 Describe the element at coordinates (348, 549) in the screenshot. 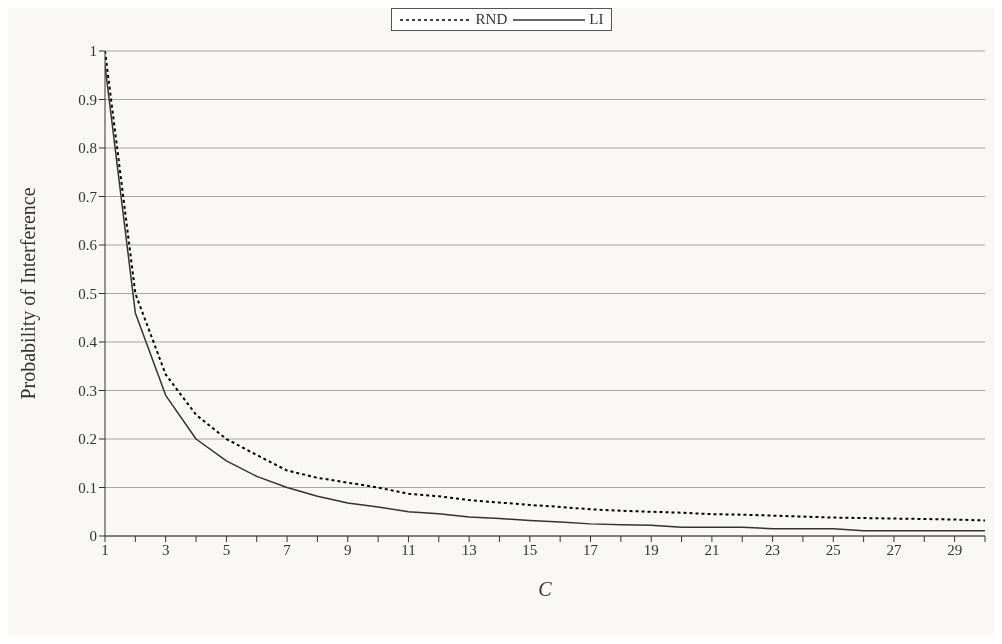

I see `x-tick-label: 9` at that location.